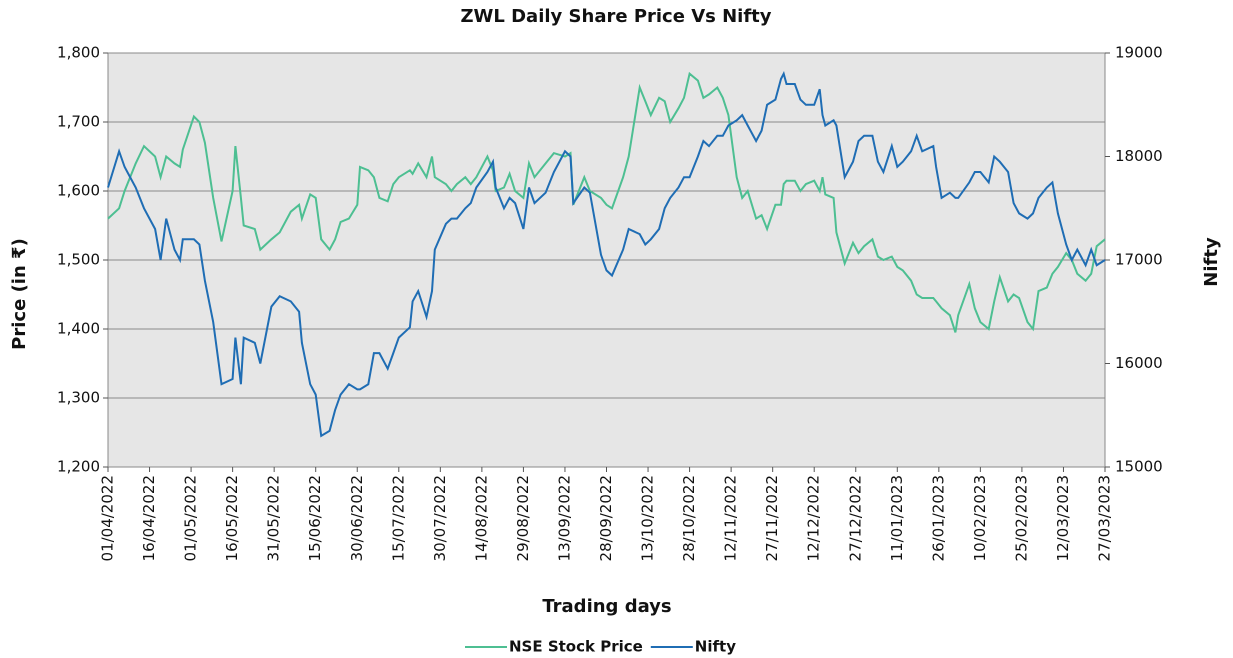 The image size is (1233, 658). What do you see at coordinates (689, 518) in the screenshot?
I see `x-tick-label: 28/10/2022` at bounding box center [689, 518].